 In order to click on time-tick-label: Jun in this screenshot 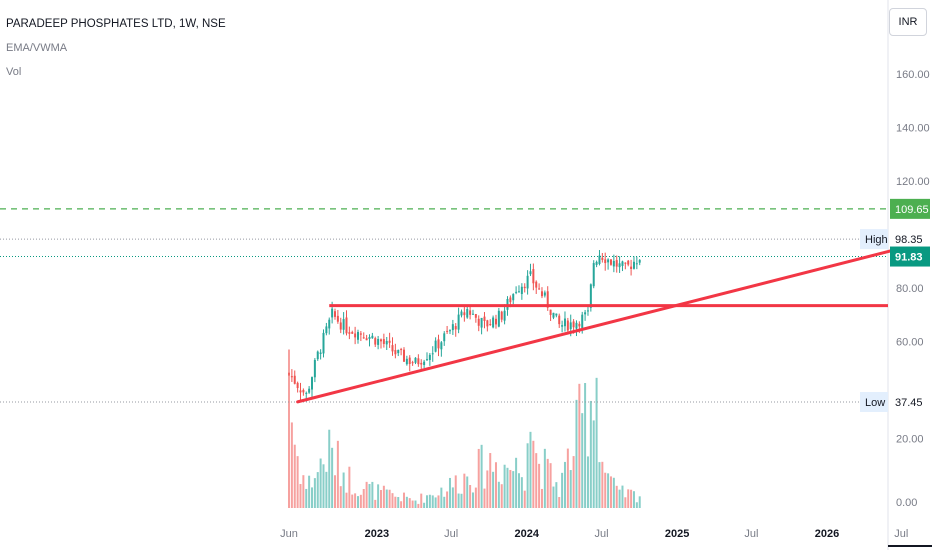, I will do `click(289, 534)`.